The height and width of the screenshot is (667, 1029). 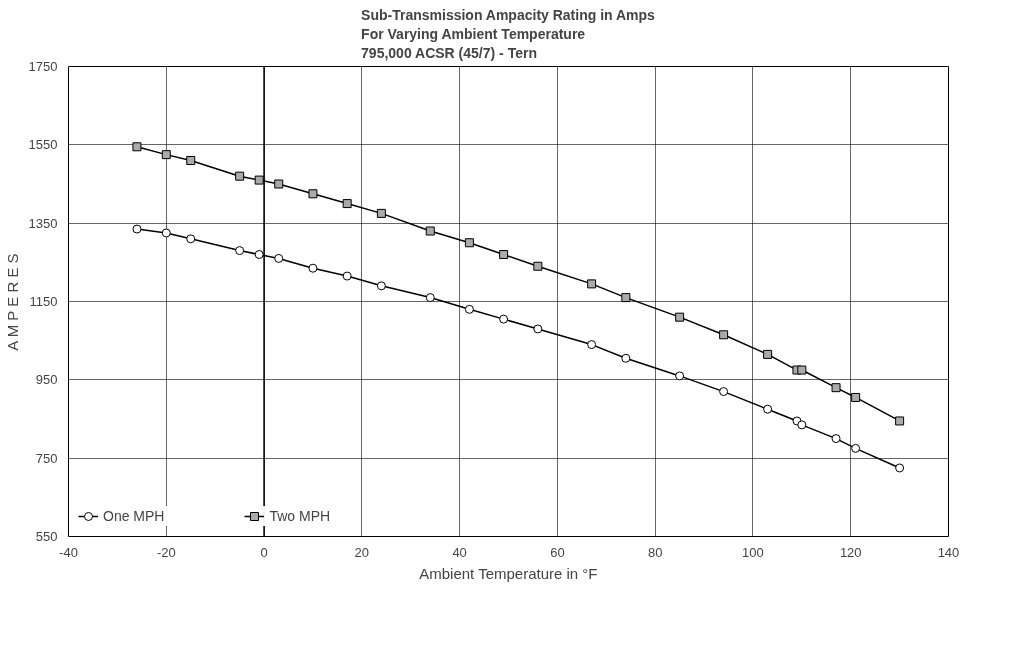 What do you see at coordinates (362, 552) in the screenshot?
I see `x-tick-label: 20` at bounding box center [362, 552].